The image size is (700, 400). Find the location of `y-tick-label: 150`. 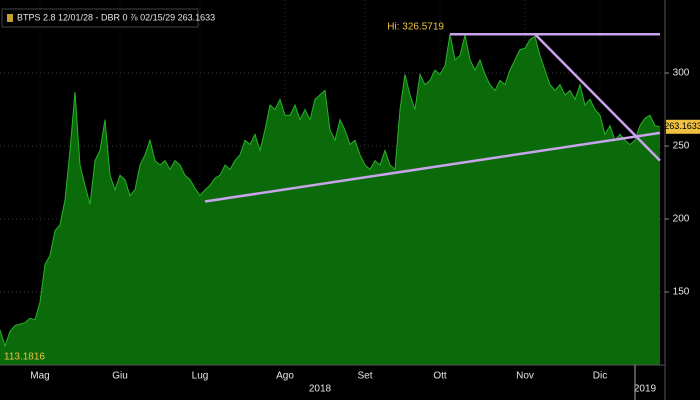

y-tick-label: 150 is located at coordinates (681, 292).